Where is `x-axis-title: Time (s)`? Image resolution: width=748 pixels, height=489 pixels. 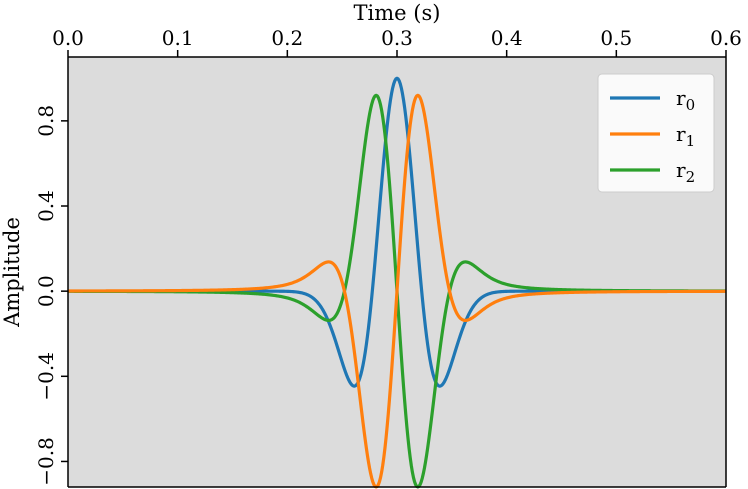 x-axis-title: Time (s) is located at coordinates (397, 13).